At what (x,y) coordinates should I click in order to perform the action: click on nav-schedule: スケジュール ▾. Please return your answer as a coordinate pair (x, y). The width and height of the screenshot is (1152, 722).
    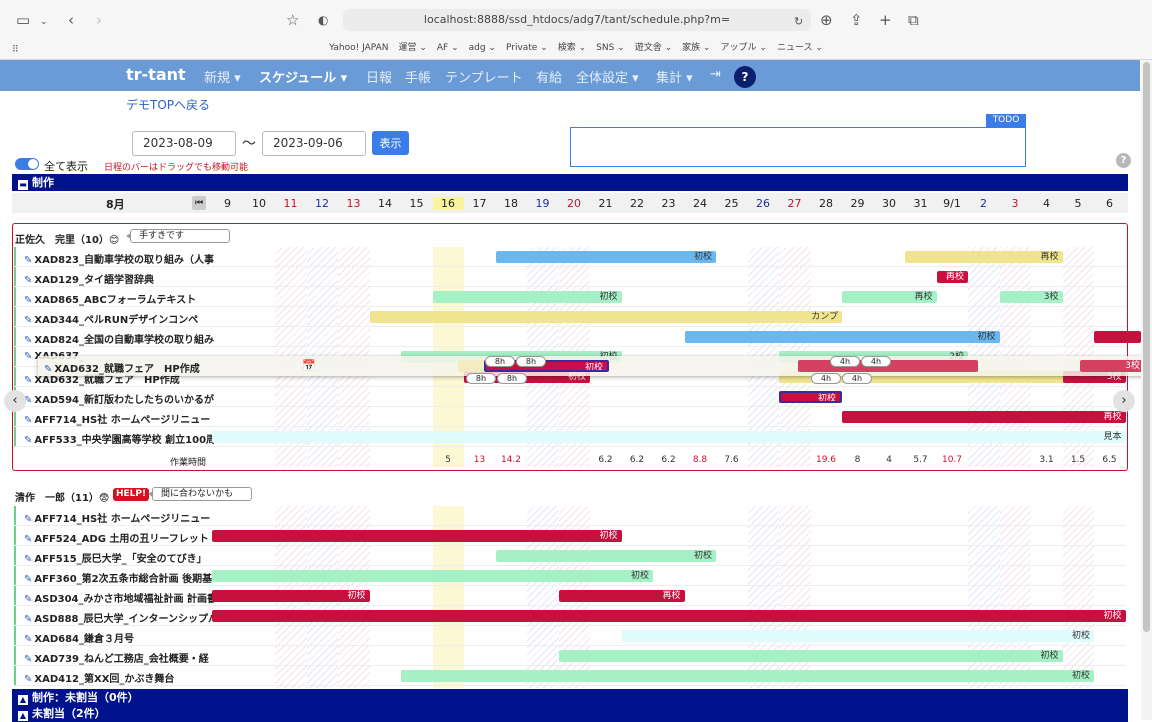
    Looking at the image, I should click on (303, 78).